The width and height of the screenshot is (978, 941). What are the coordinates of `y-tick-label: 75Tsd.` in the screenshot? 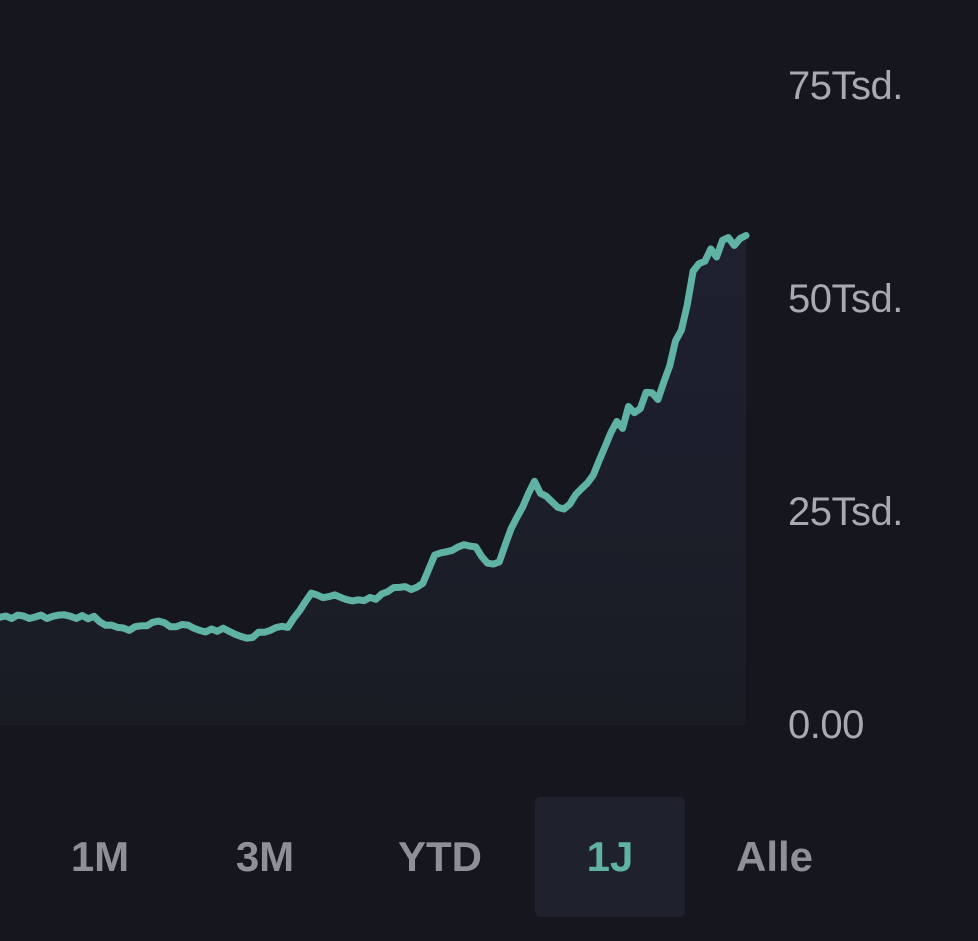 It's located at (845, 86).